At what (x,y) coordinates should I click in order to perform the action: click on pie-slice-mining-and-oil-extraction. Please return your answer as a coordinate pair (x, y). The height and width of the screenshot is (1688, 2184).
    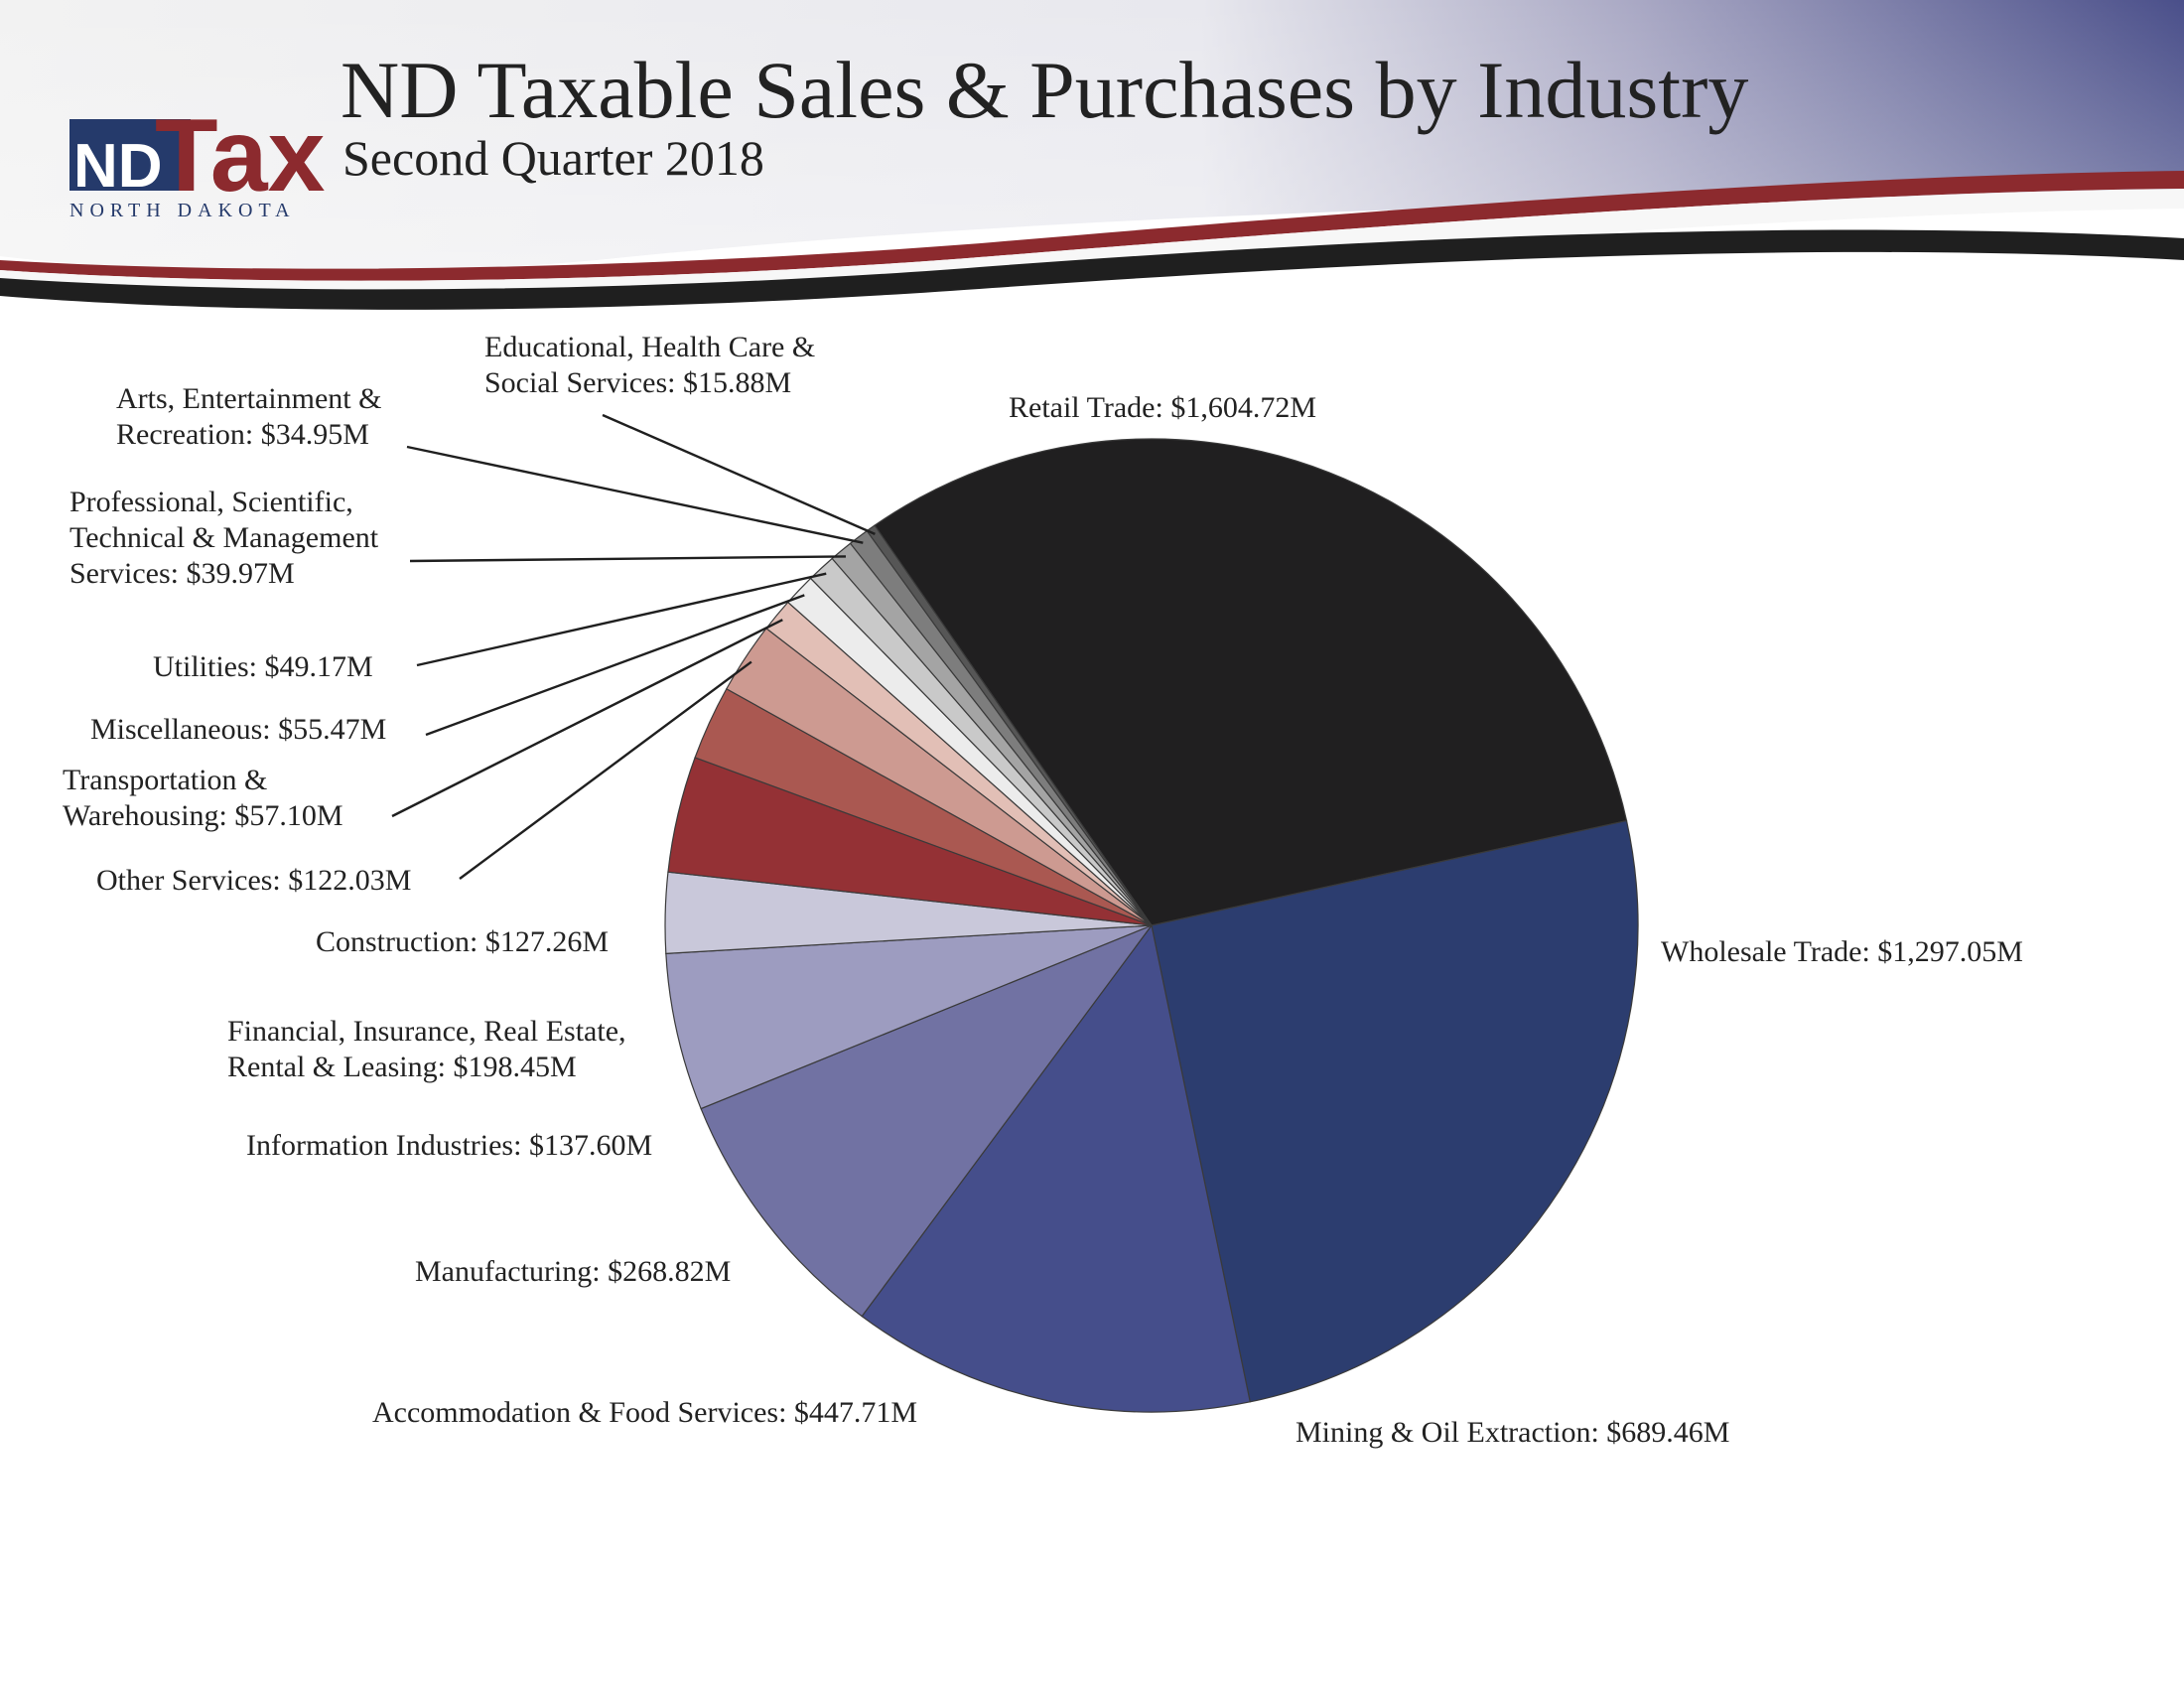
    Looking at the image, I should click on (1056, 1168).